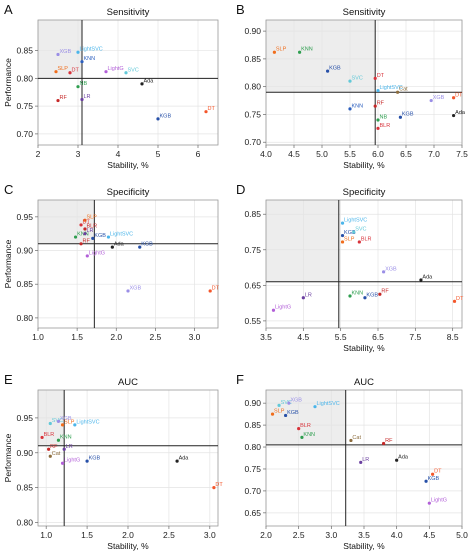 The width and height of the screenshot is (474, 557). Describe the element at coordinates (87, 241) in the screenshot. I see `data-point-label: RF` at that location.